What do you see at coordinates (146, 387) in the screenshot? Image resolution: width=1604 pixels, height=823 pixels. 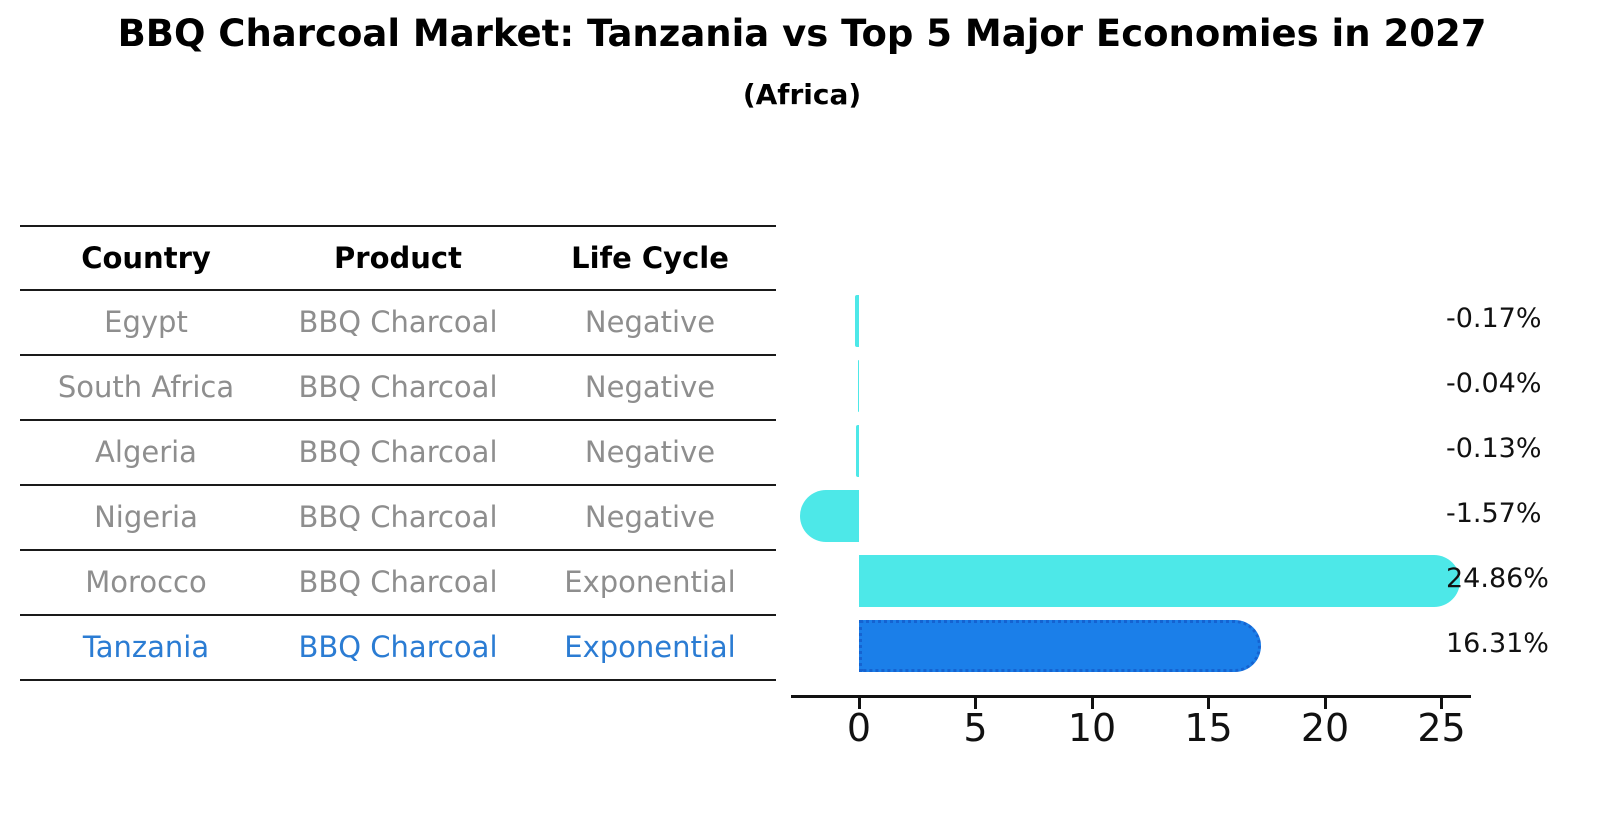 I see `cell-country: South Africa` at bounding box center [146, 387].